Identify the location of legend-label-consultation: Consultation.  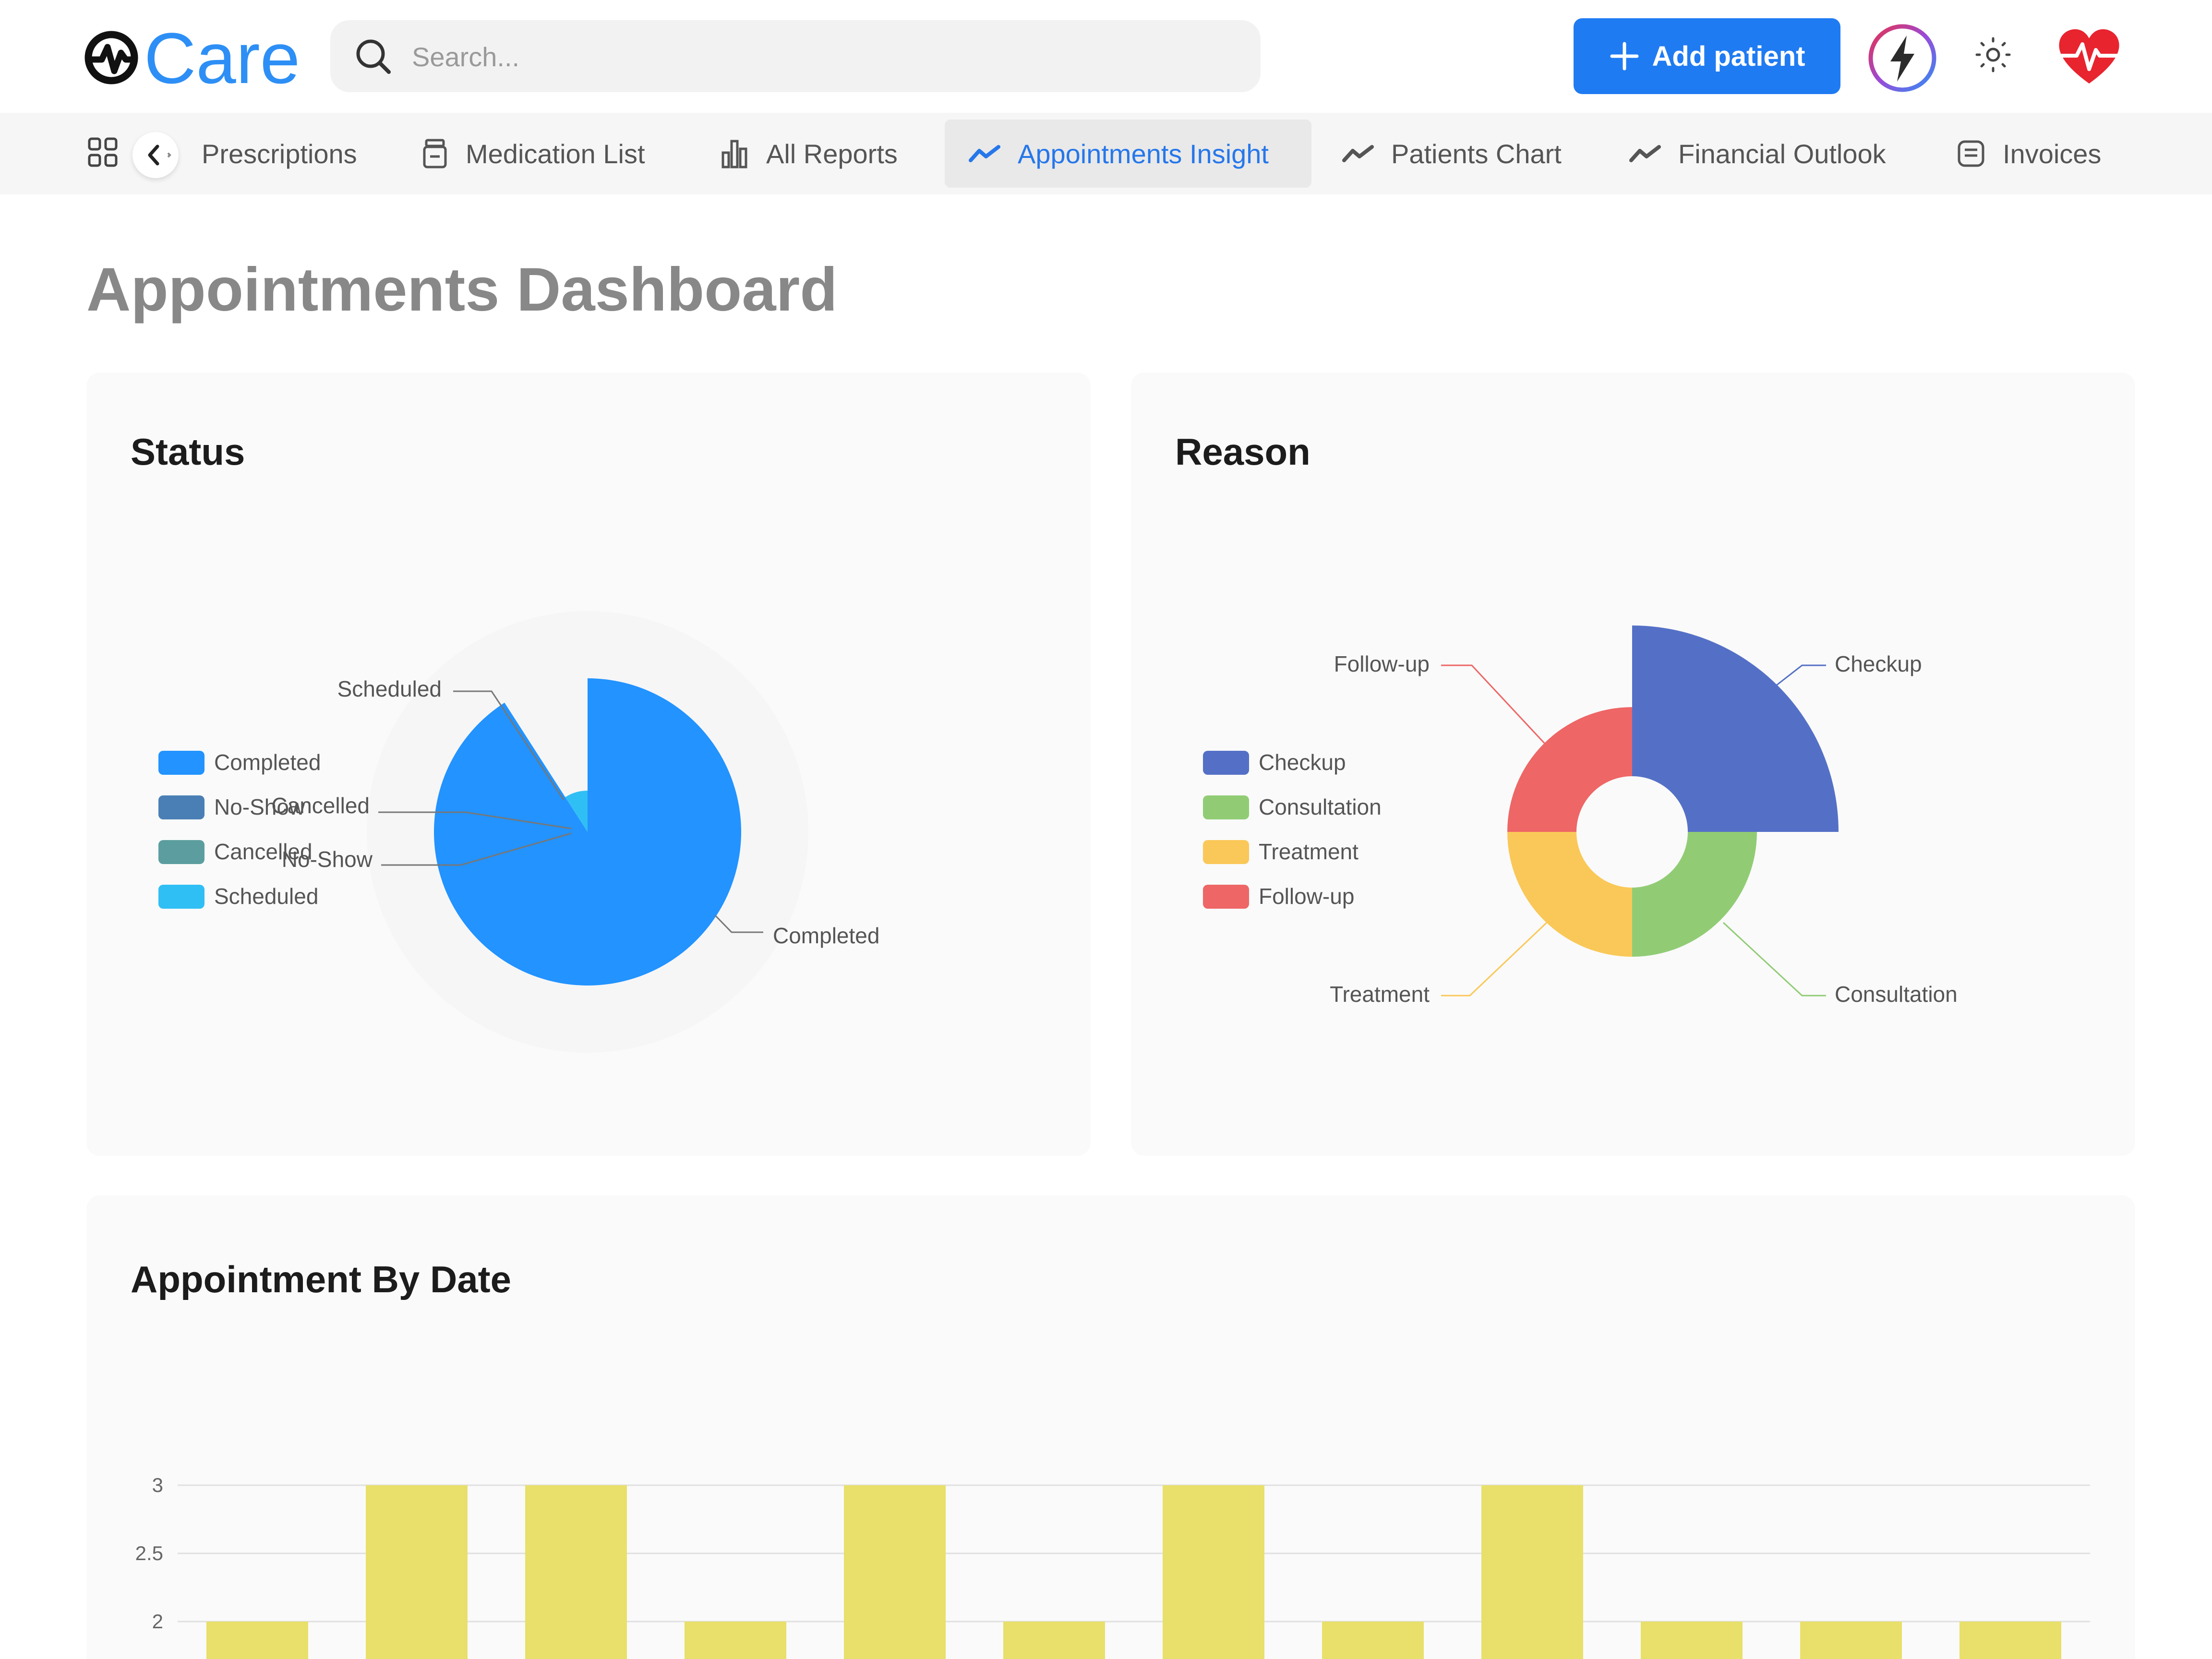
(1320, 806).